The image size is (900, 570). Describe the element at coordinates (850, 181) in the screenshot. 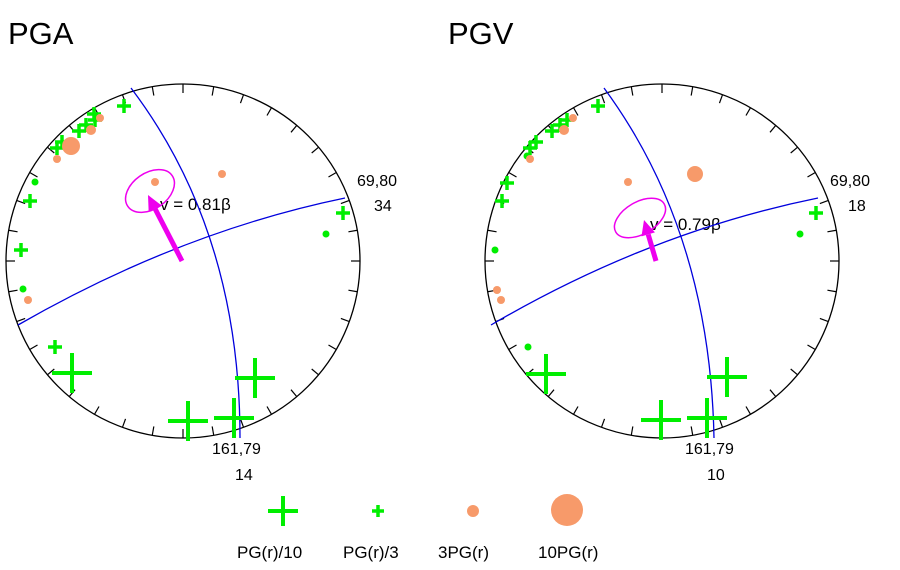

I see `plane-label-pgv-1: 69,80` at that location.